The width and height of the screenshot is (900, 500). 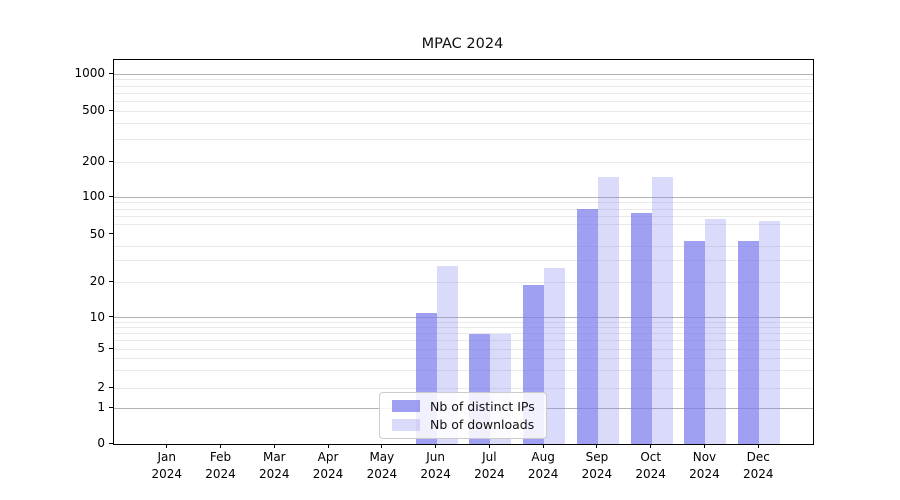 What do you see at coordinates (101, 348) in the screenshot?
I see `y-axis-tick-label: 5` at bounding box center [101, 348].